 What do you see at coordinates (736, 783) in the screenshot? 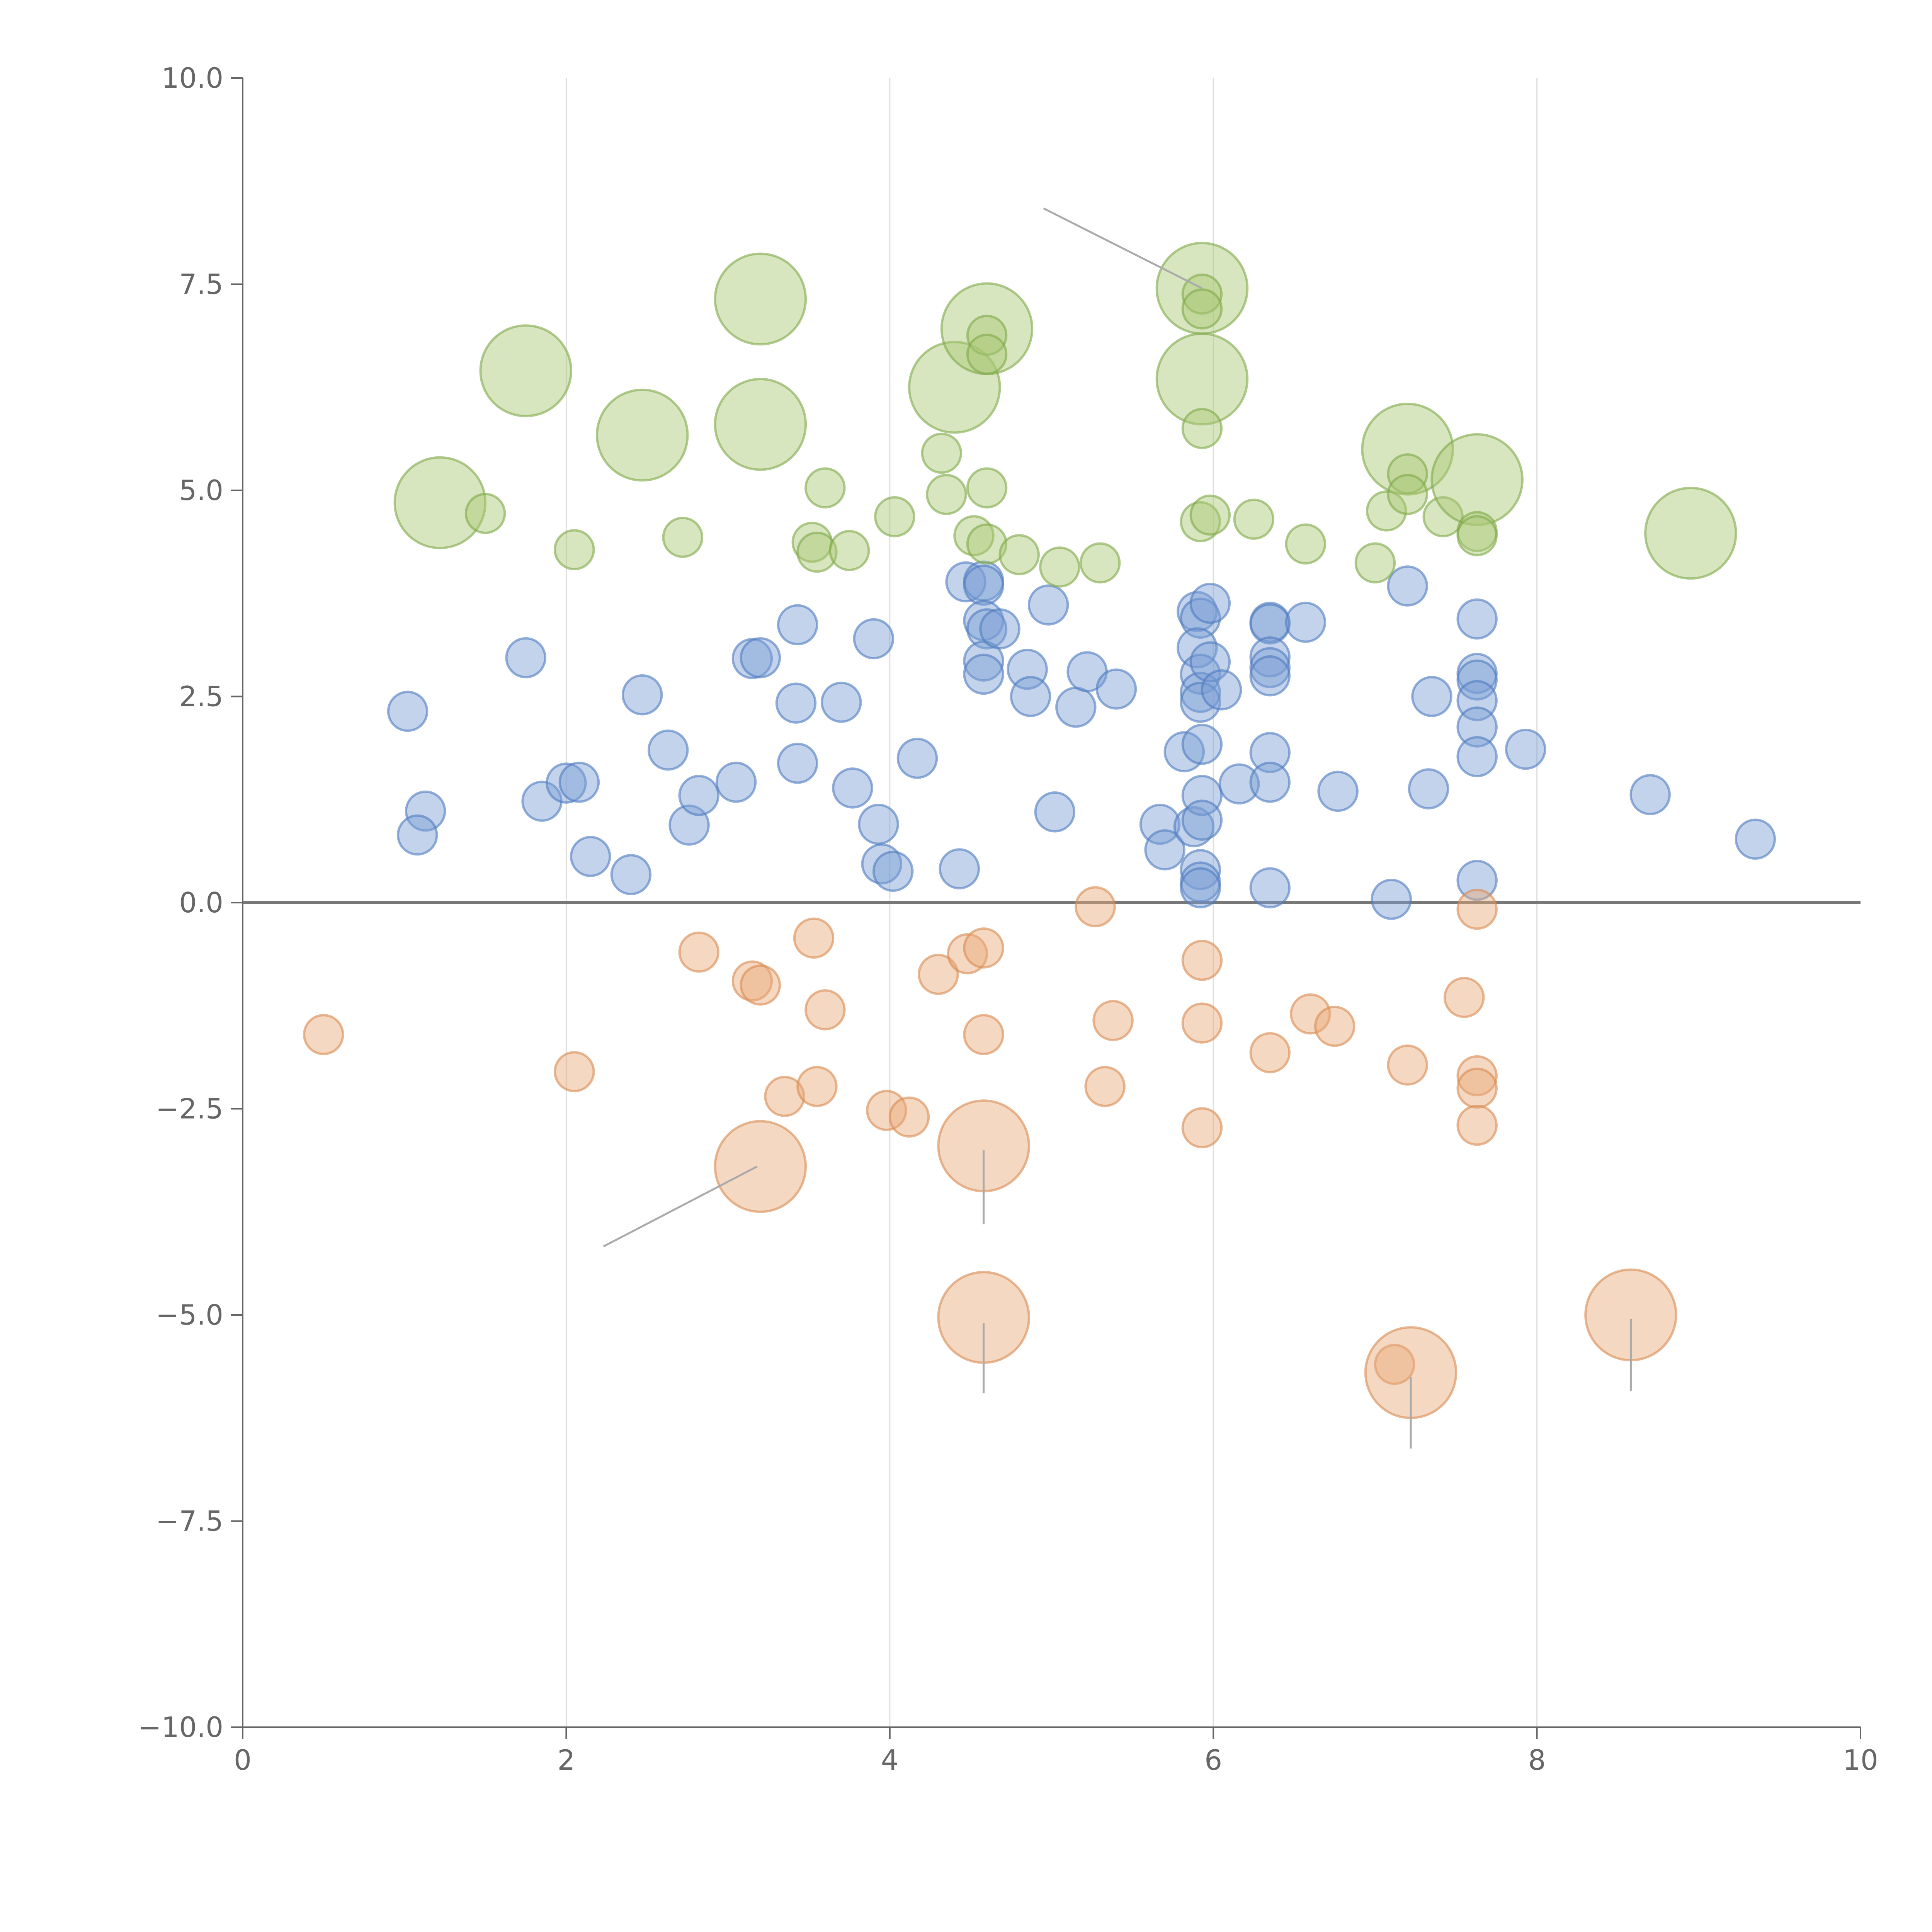
I see `bubble-s0-p13` at bounding box center [736, 783].